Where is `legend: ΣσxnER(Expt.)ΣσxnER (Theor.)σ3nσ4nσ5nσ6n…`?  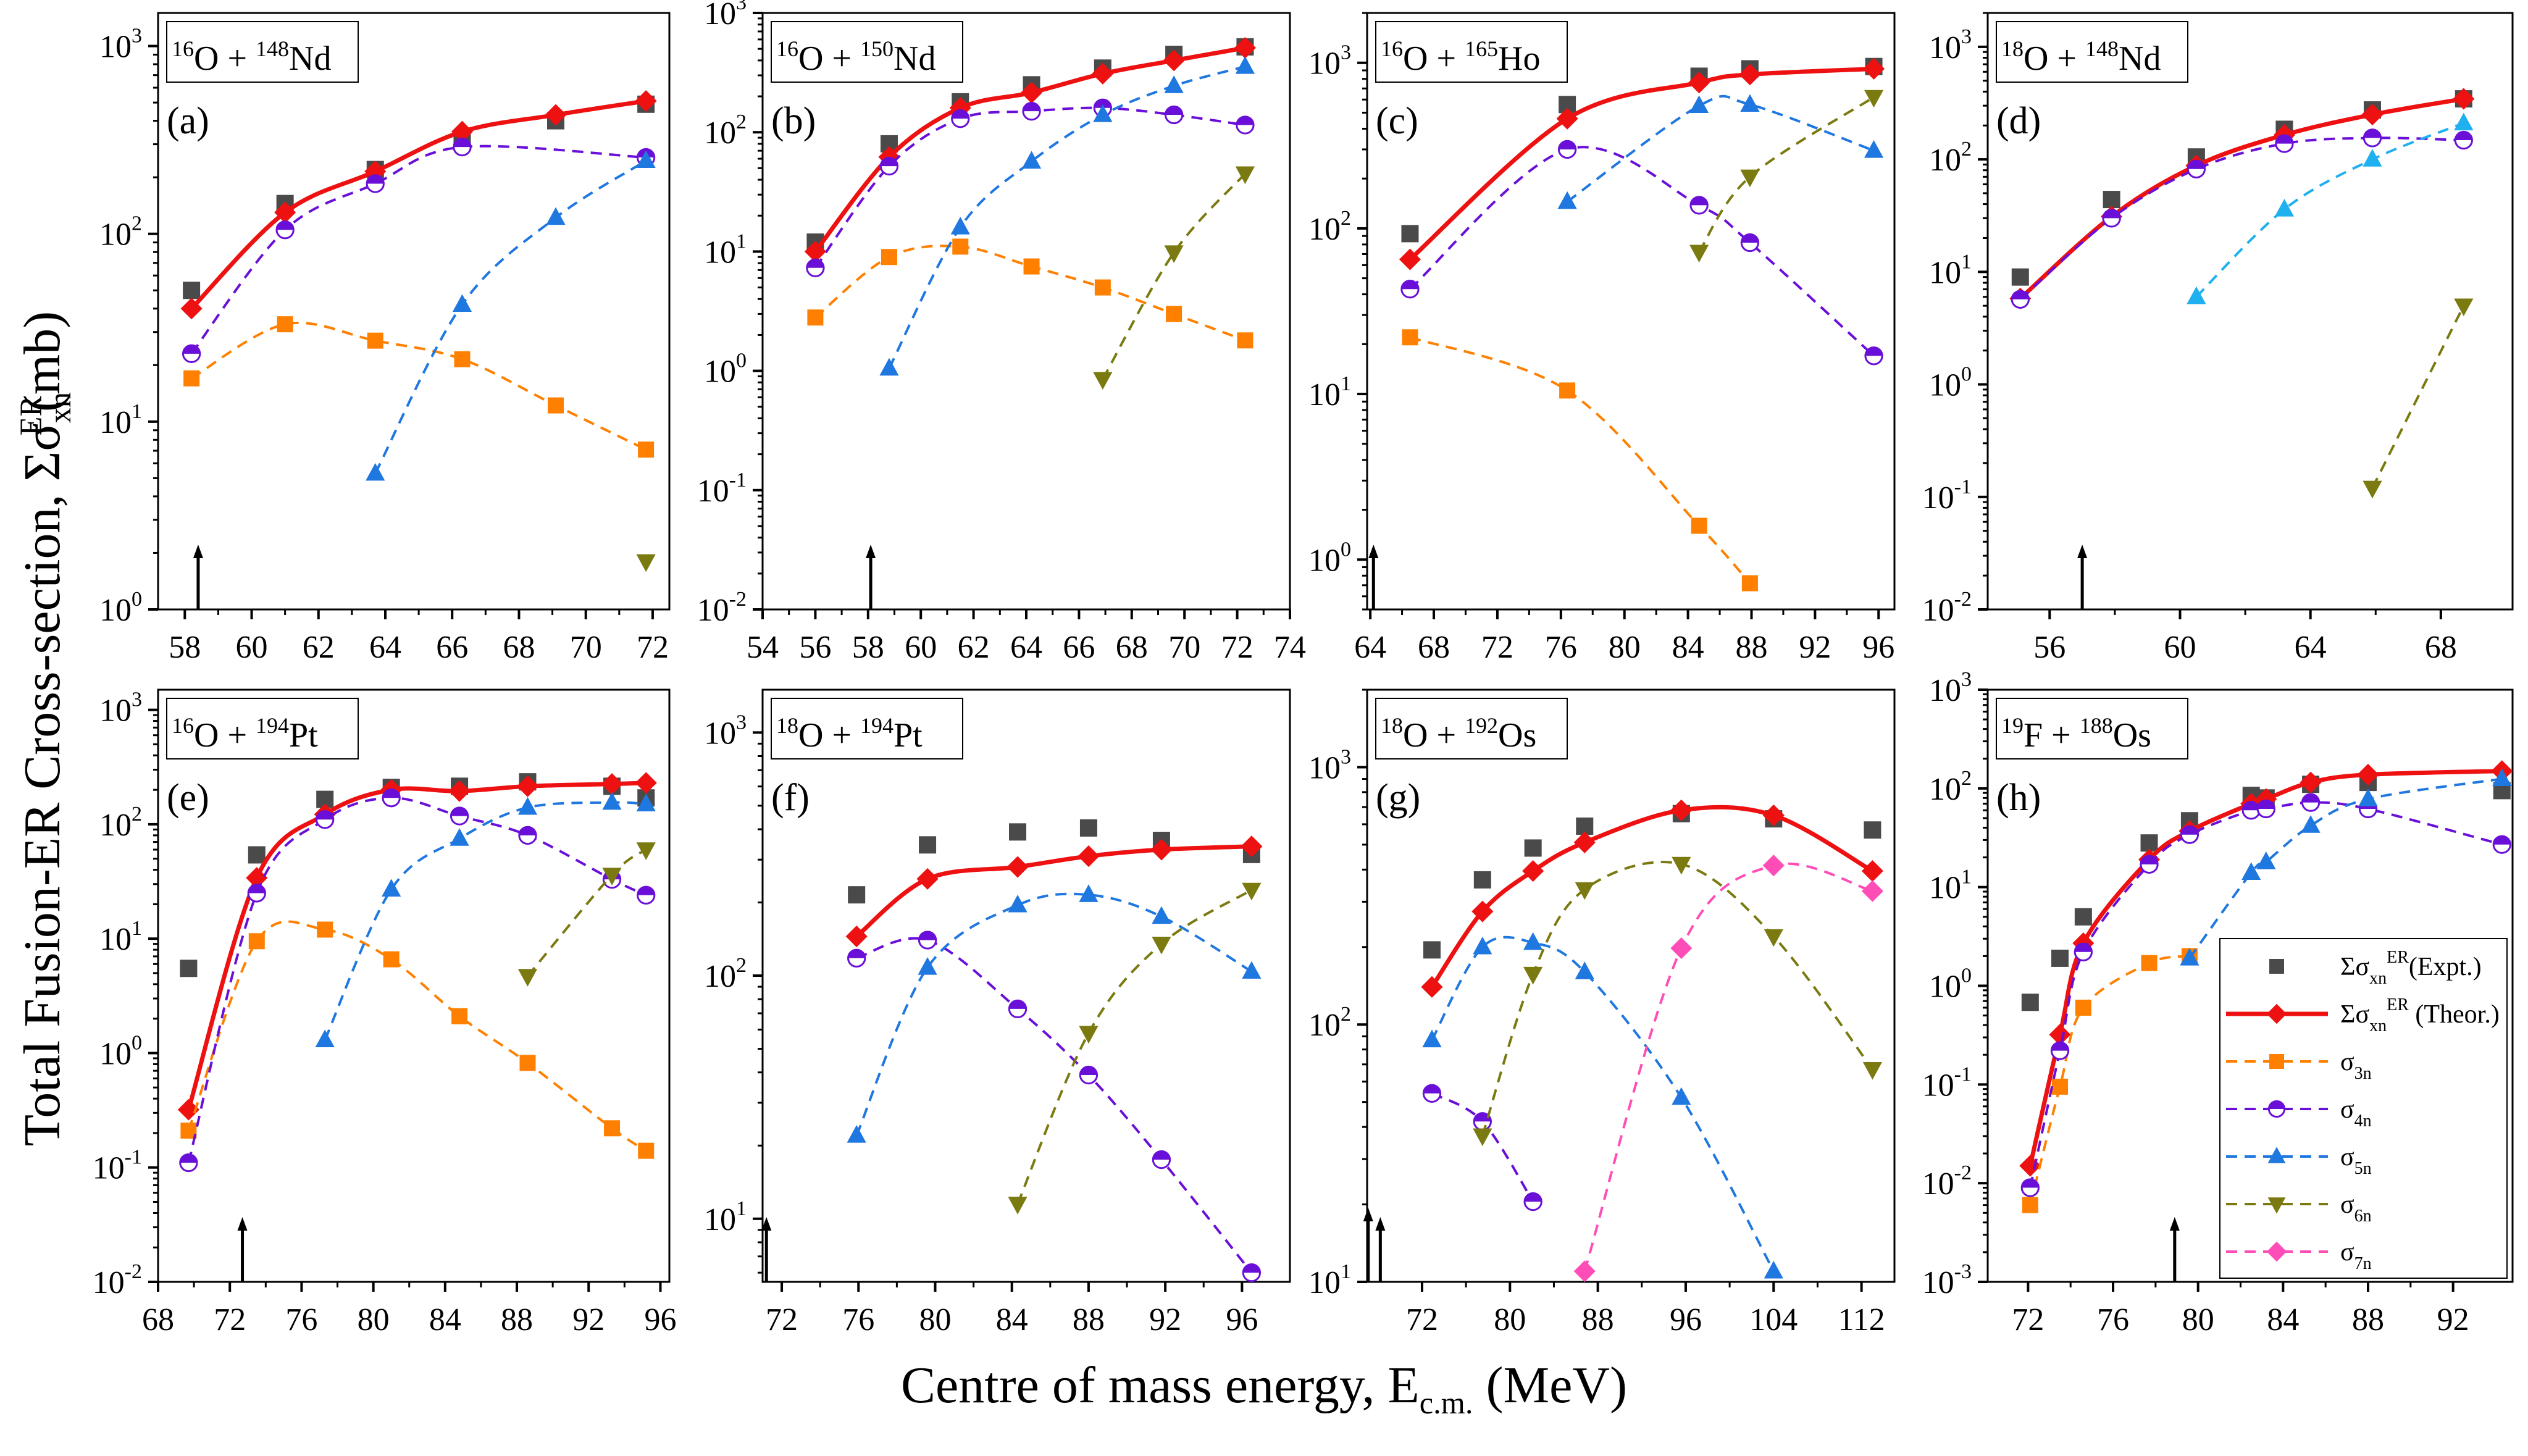
legend: ΣσxnER(Expt.)ΣσxnER (Theor.)σ3nσ4nσ5nσ6n… is located at coordinates (2363, 1108).